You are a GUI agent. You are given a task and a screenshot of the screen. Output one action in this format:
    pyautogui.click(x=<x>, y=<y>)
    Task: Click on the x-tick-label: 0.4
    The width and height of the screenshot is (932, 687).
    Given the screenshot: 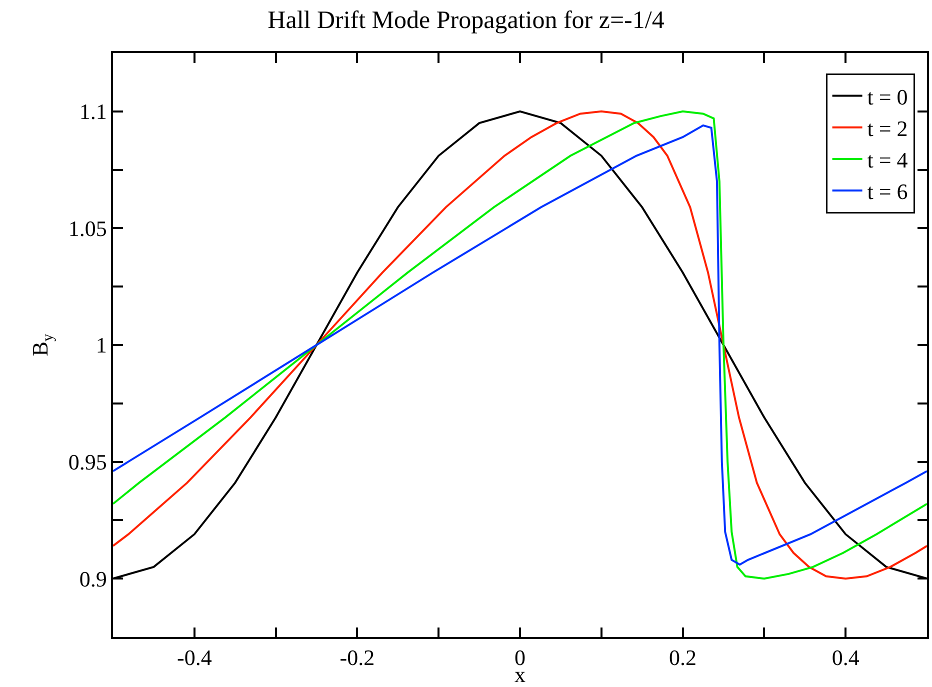 What is the action you would take?
    pyautogui.click(x=846, y=657)
    